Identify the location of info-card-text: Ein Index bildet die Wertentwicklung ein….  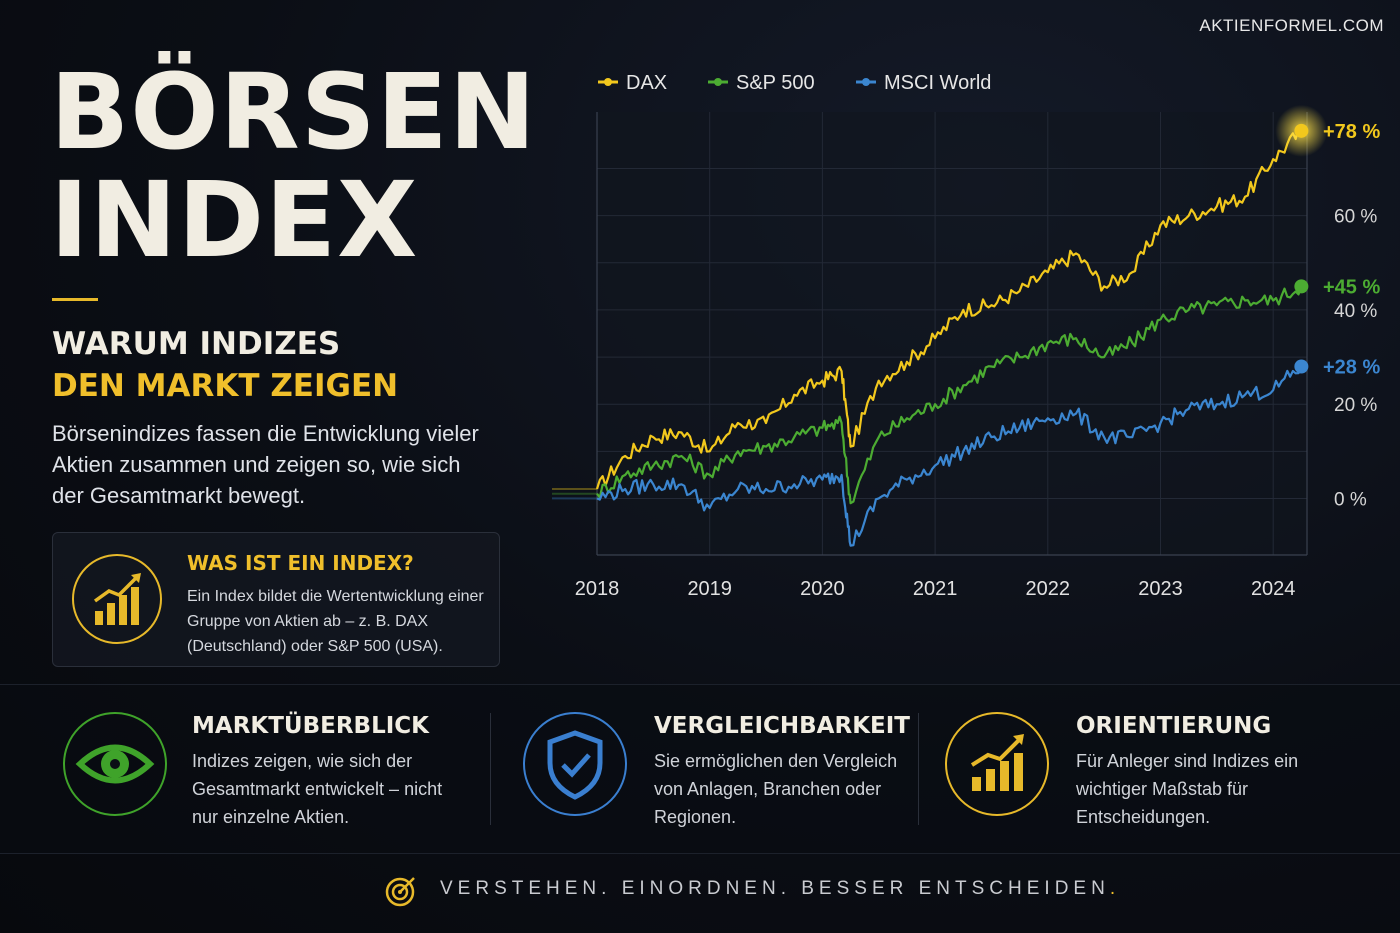
(335, 621).